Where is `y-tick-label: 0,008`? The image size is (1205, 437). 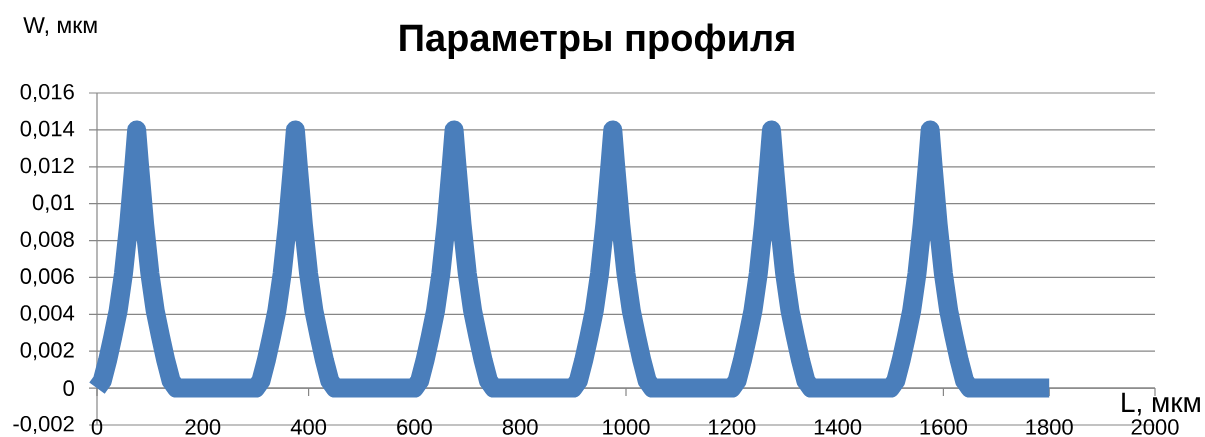 y-tick-label: 0,008 is located at coordinates (47, 240).